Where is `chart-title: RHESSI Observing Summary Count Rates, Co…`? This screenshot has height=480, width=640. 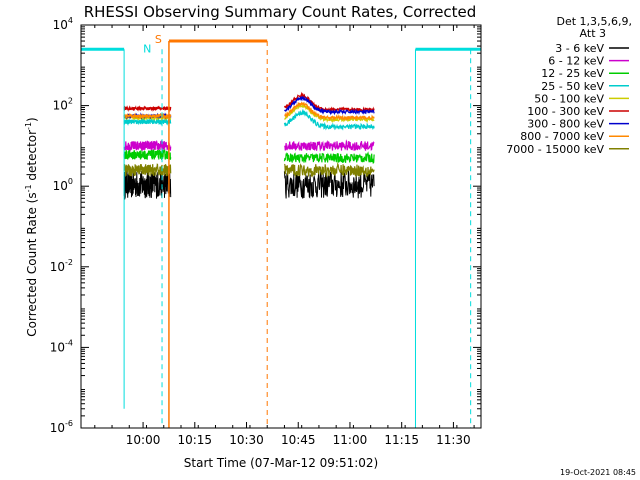 chart-title: RHESSI Observing Summary Count Rates, Co… is located at coordinates (280, 12).